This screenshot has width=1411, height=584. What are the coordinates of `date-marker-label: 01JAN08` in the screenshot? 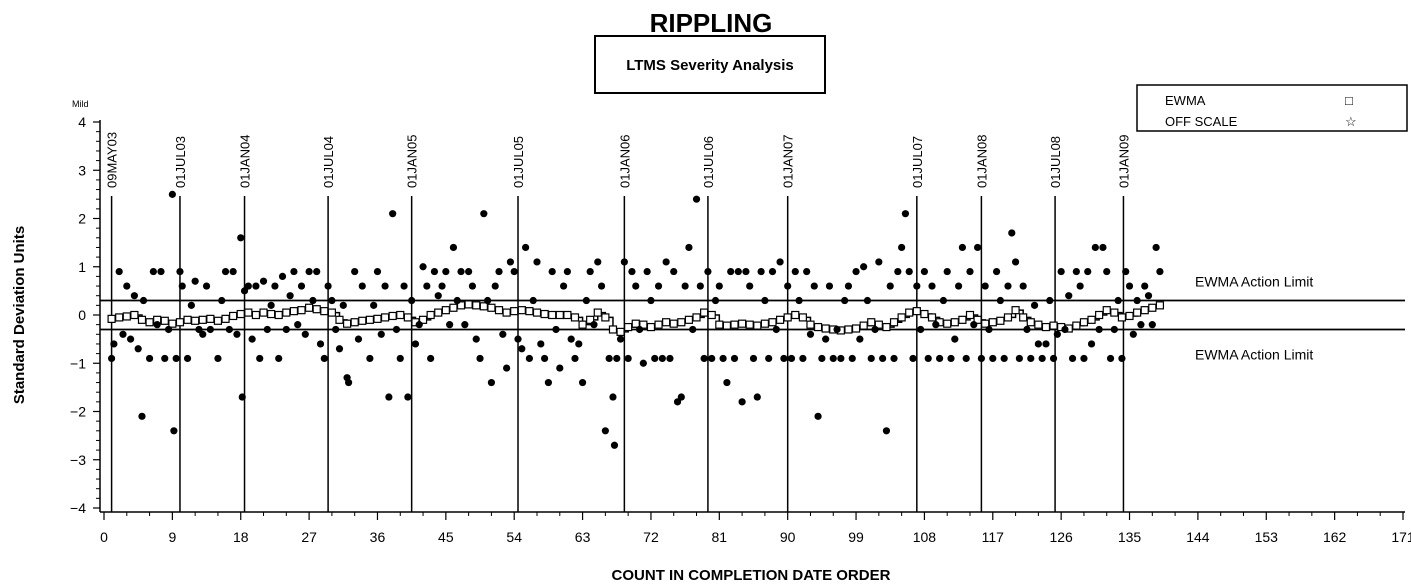 It's located at (981, 161).